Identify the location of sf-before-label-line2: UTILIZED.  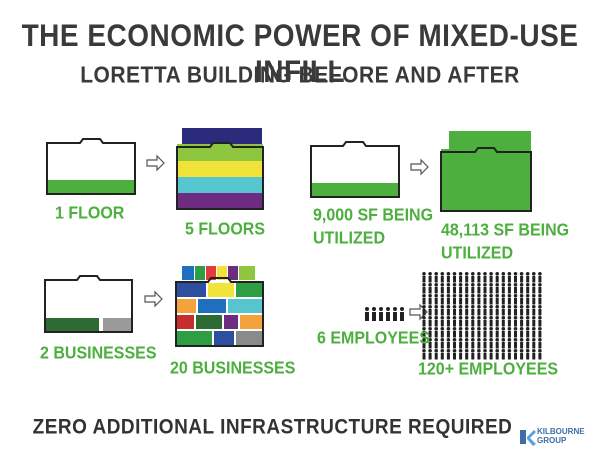
(349, 238).